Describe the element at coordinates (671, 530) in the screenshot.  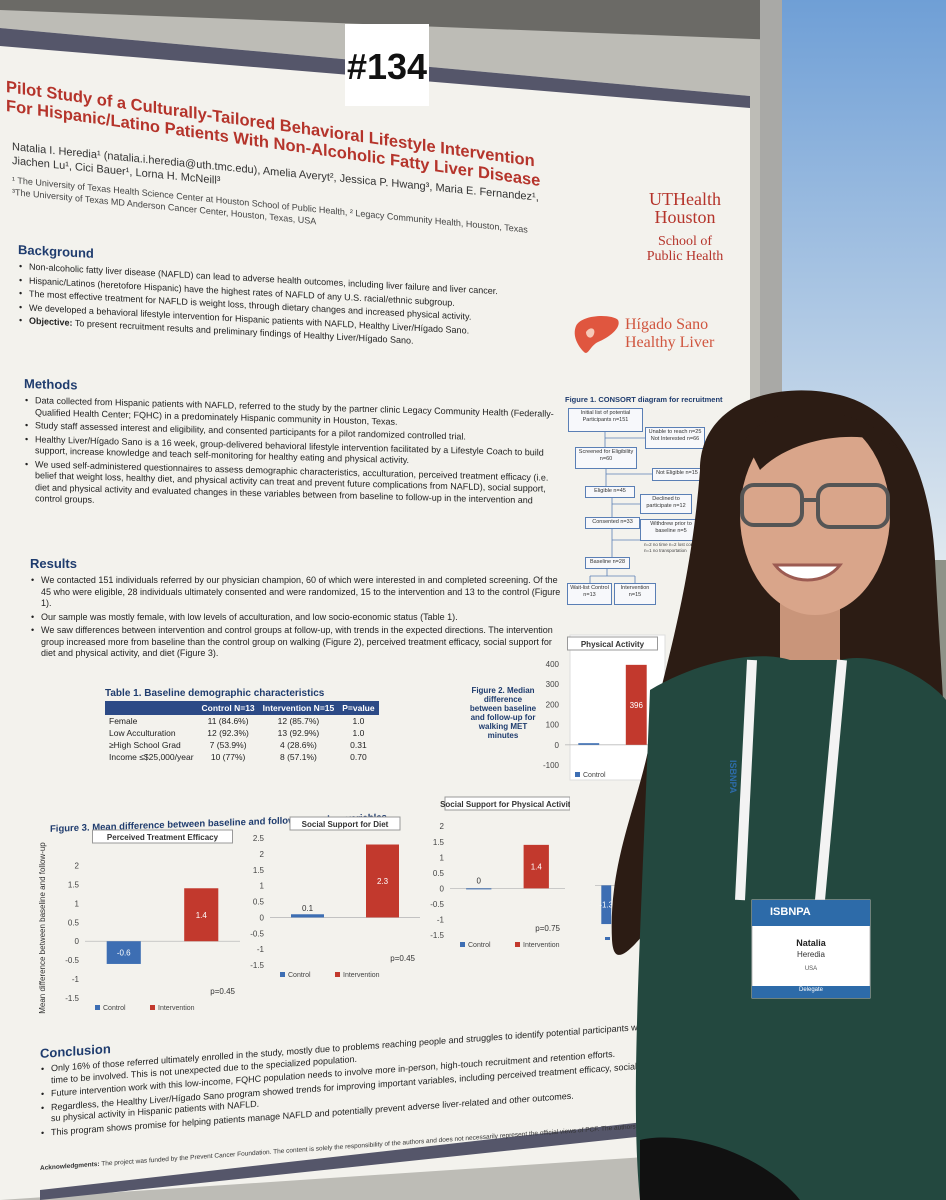
I see `consort-box: Withdrew prior to baseline n=5` at that location.